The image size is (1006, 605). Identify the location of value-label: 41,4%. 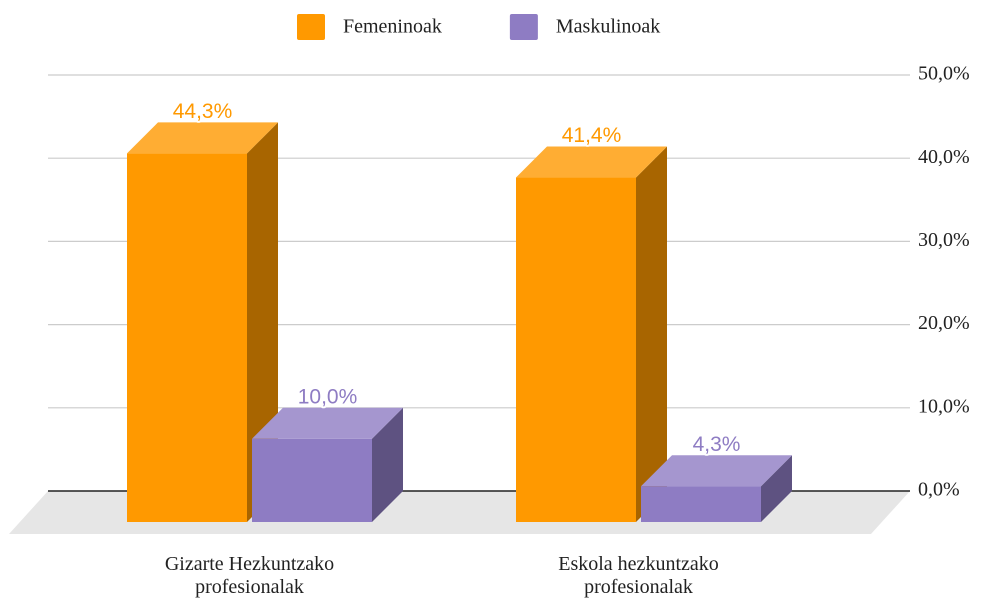
(592, 135).